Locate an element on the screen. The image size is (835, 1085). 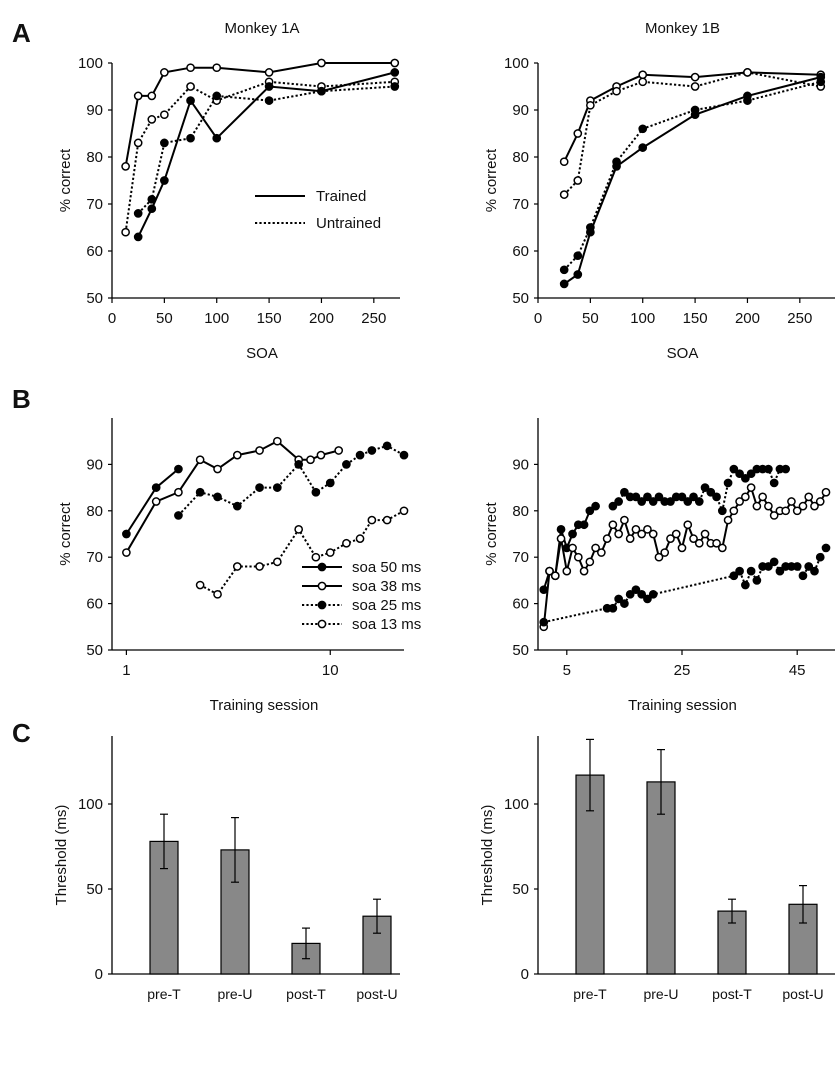
a-right-y-tick-label: 50 is located at coordinates (520, 298).